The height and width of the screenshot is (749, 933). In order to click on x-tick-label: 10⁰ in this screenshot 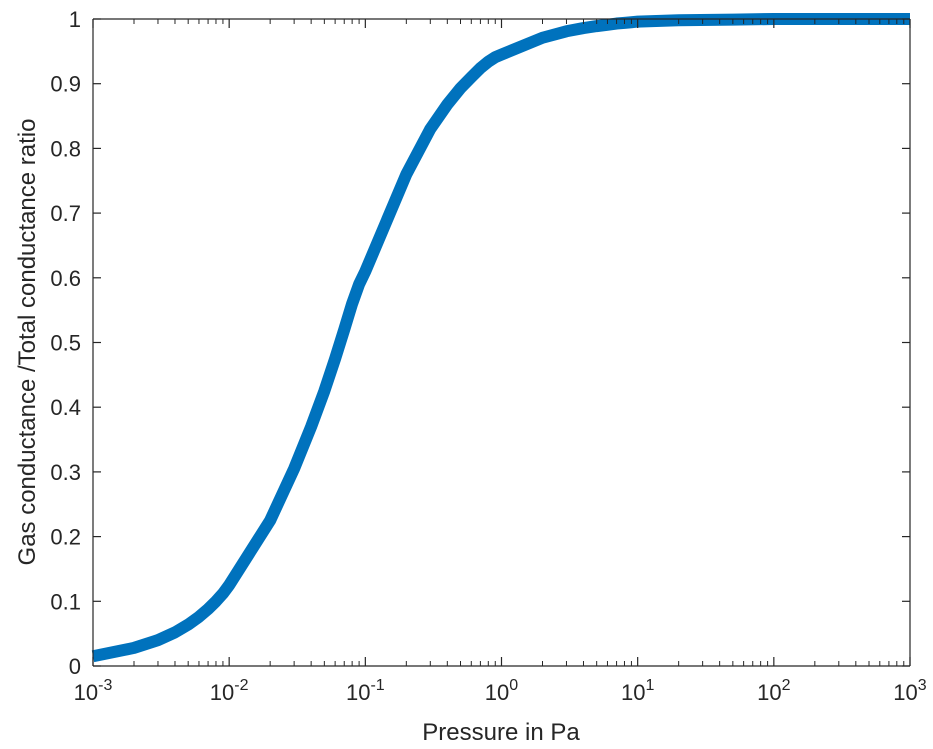, I will do `click(501, 691)`.